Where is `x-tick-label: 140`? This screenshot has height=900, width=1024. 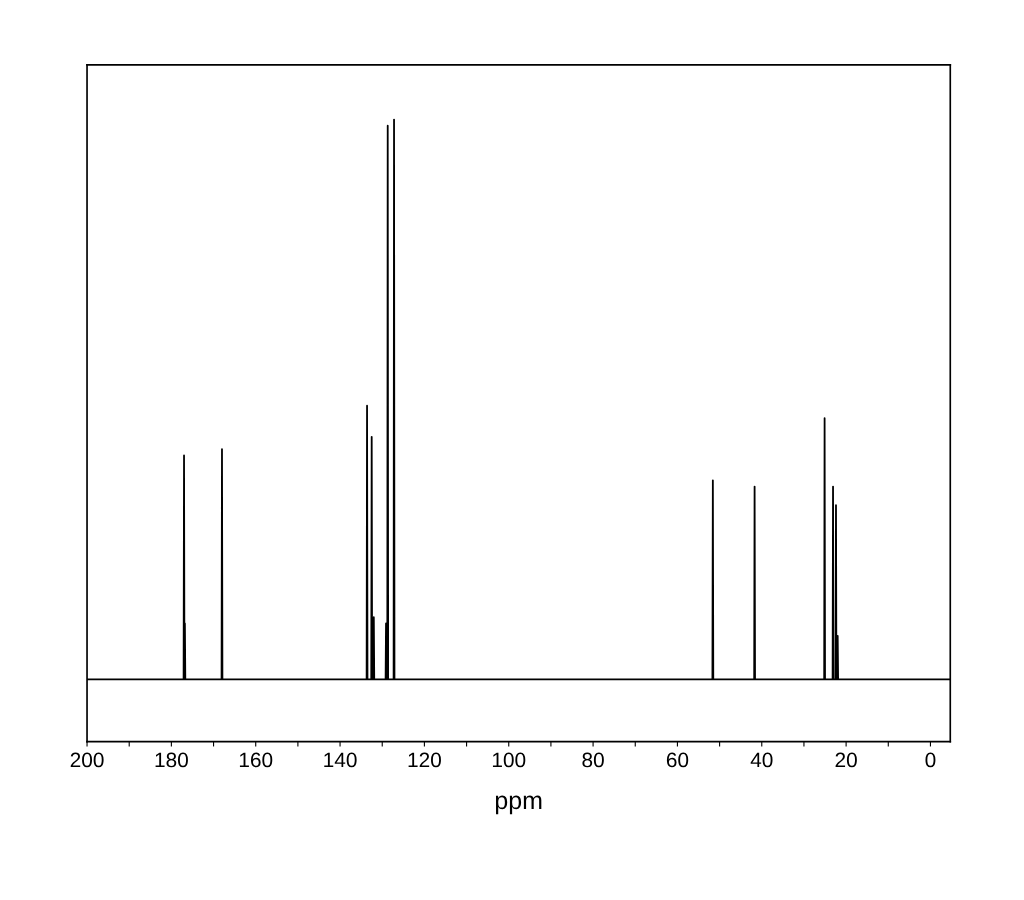
x-tick-label: 140 is located at coordinates (340, 760).